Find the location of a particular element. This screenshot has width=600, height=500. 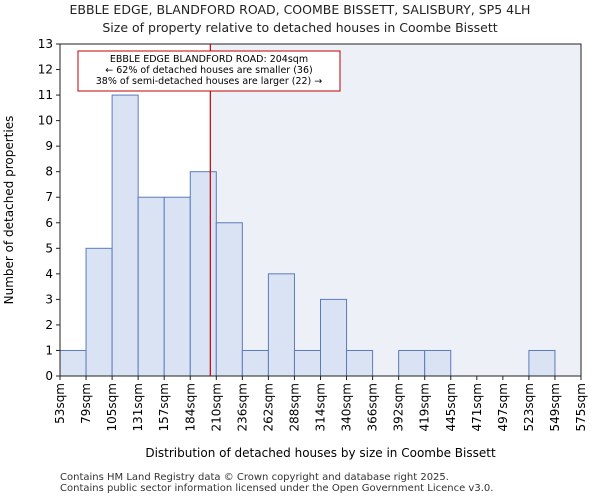

y-tick-label: 12 is located at coordinates (45, 70).